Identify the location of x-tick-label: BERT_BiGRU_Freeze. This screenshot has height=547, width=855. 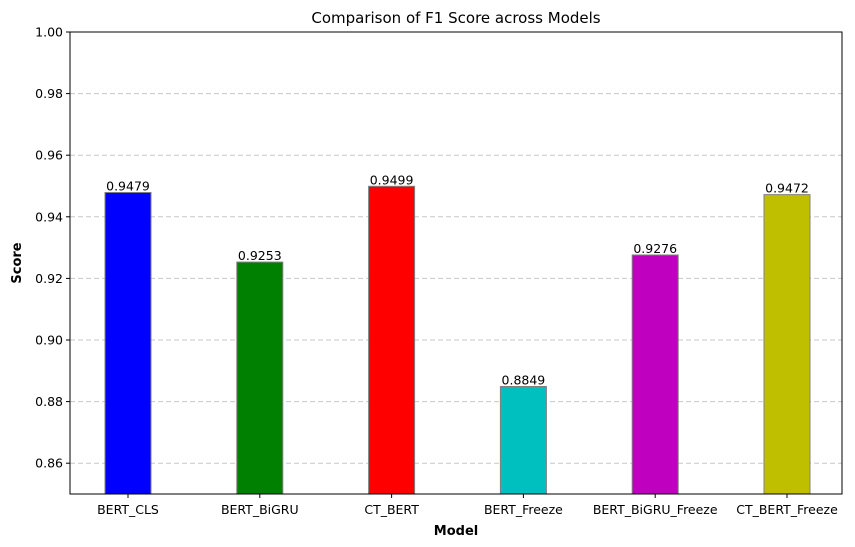
(655, 509).